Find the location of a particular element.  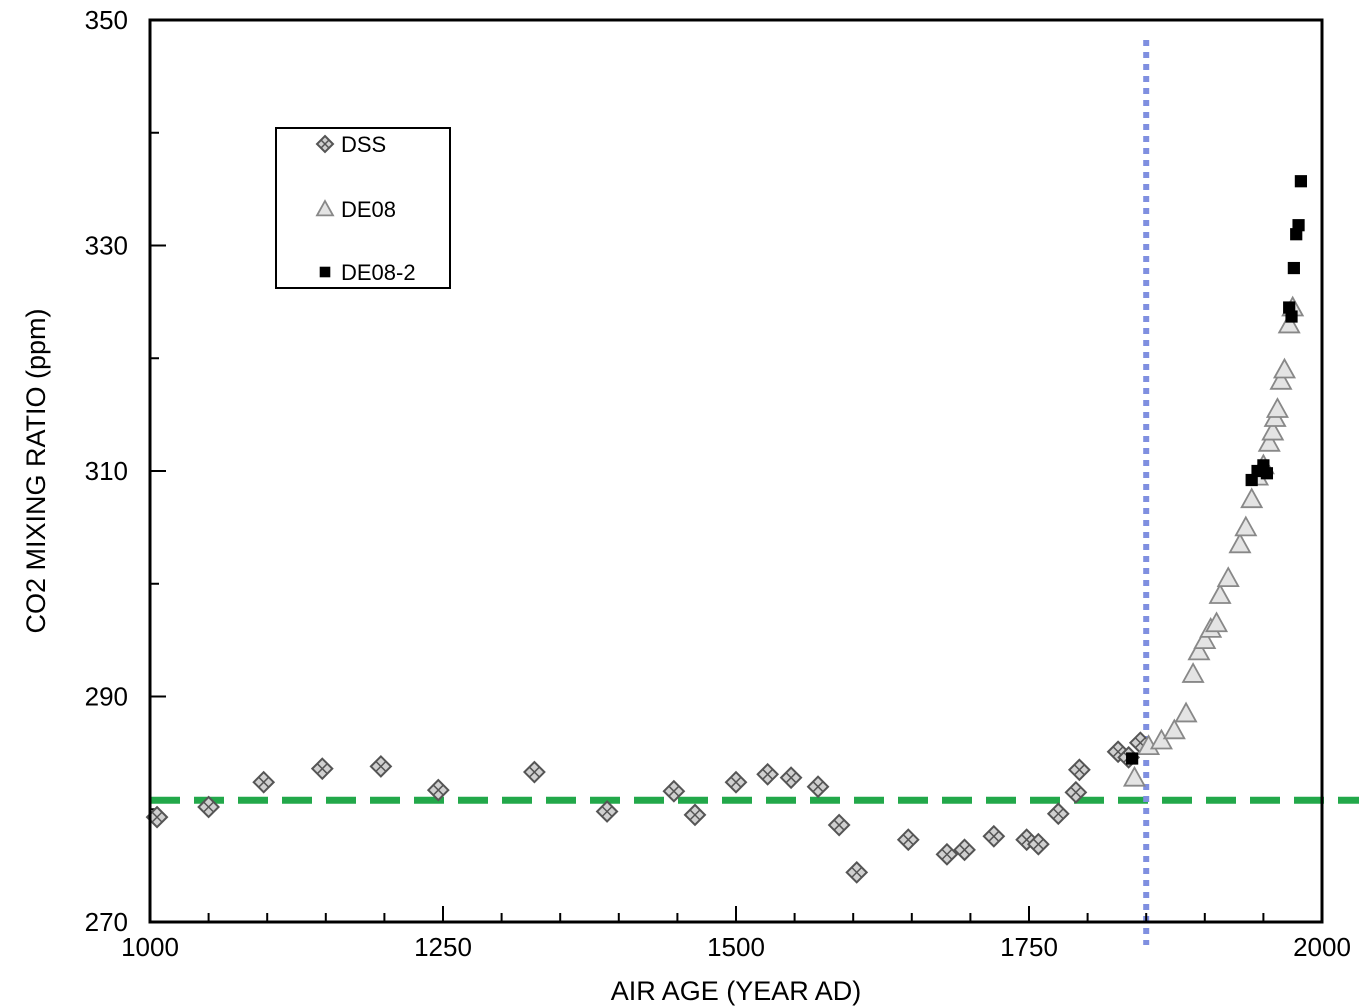

y-tick-label: 270 is located at coordinates (106, 922).